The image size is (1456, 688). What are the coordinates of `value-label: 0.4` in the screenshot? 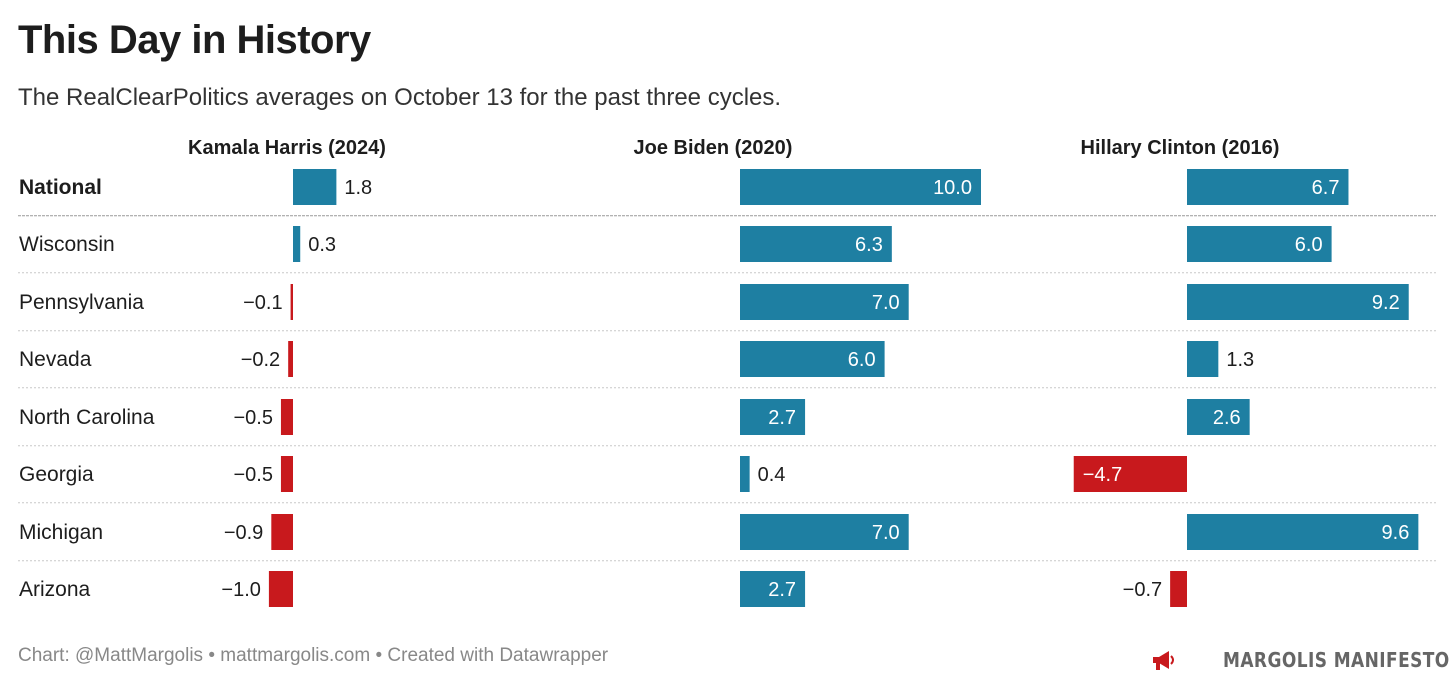 It's located at (772, 475).